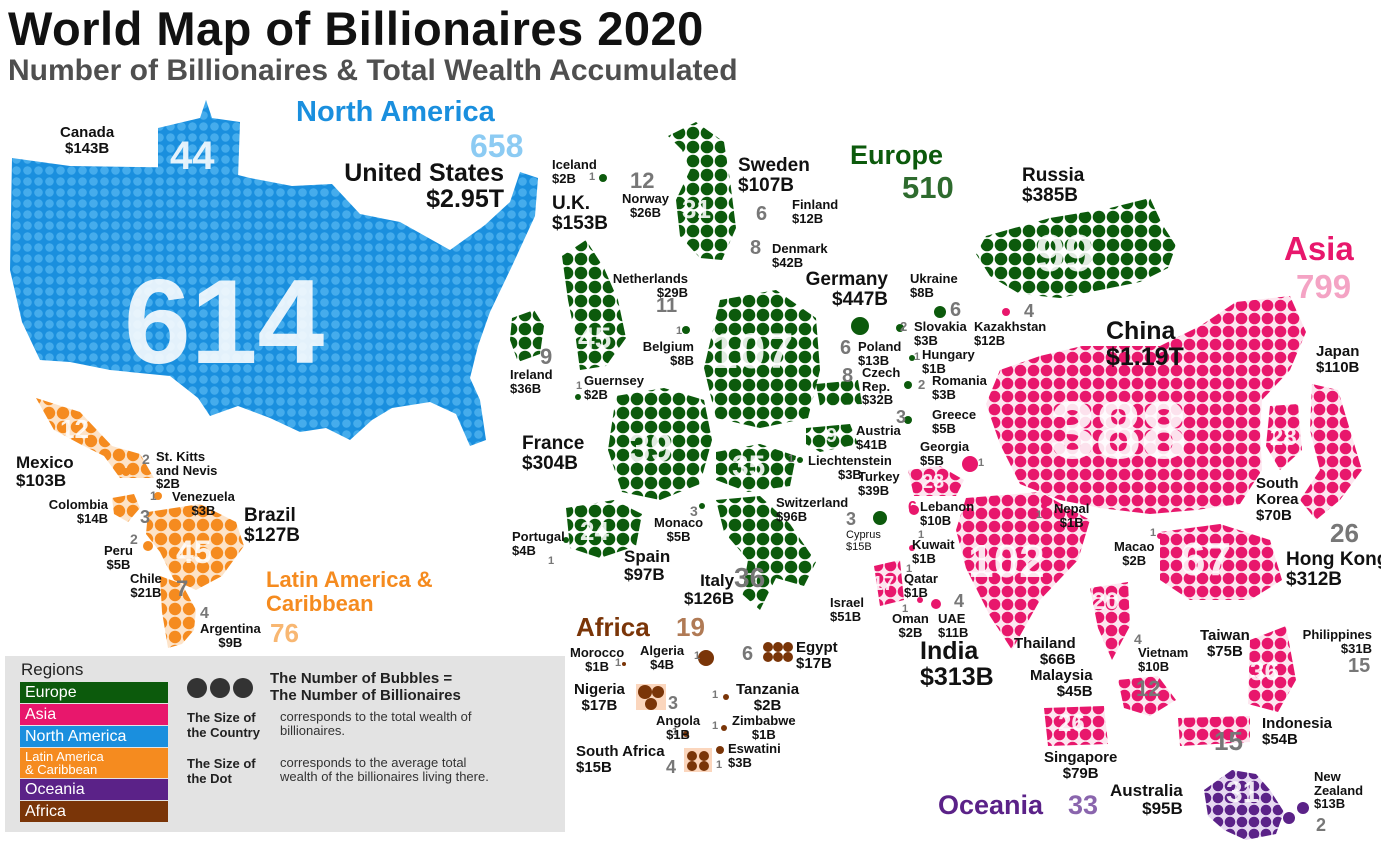 Image resolution: width=1381 pixels, height=866 pixels. I want to click on count-spain: 24, so click(594, 531).